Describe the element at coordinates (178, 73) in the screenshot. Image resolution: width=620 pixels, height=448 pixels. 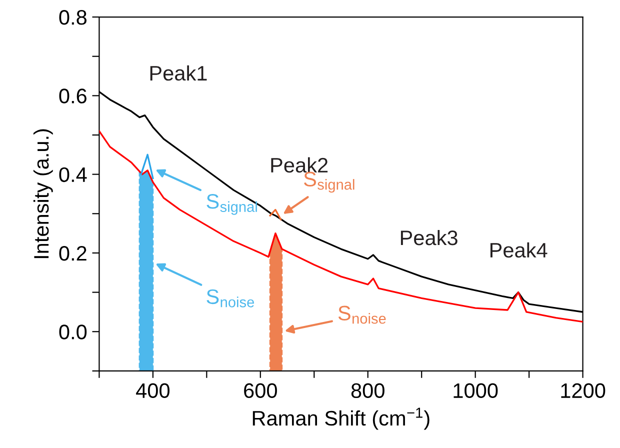
I see `annotation: Peak1` at that location.